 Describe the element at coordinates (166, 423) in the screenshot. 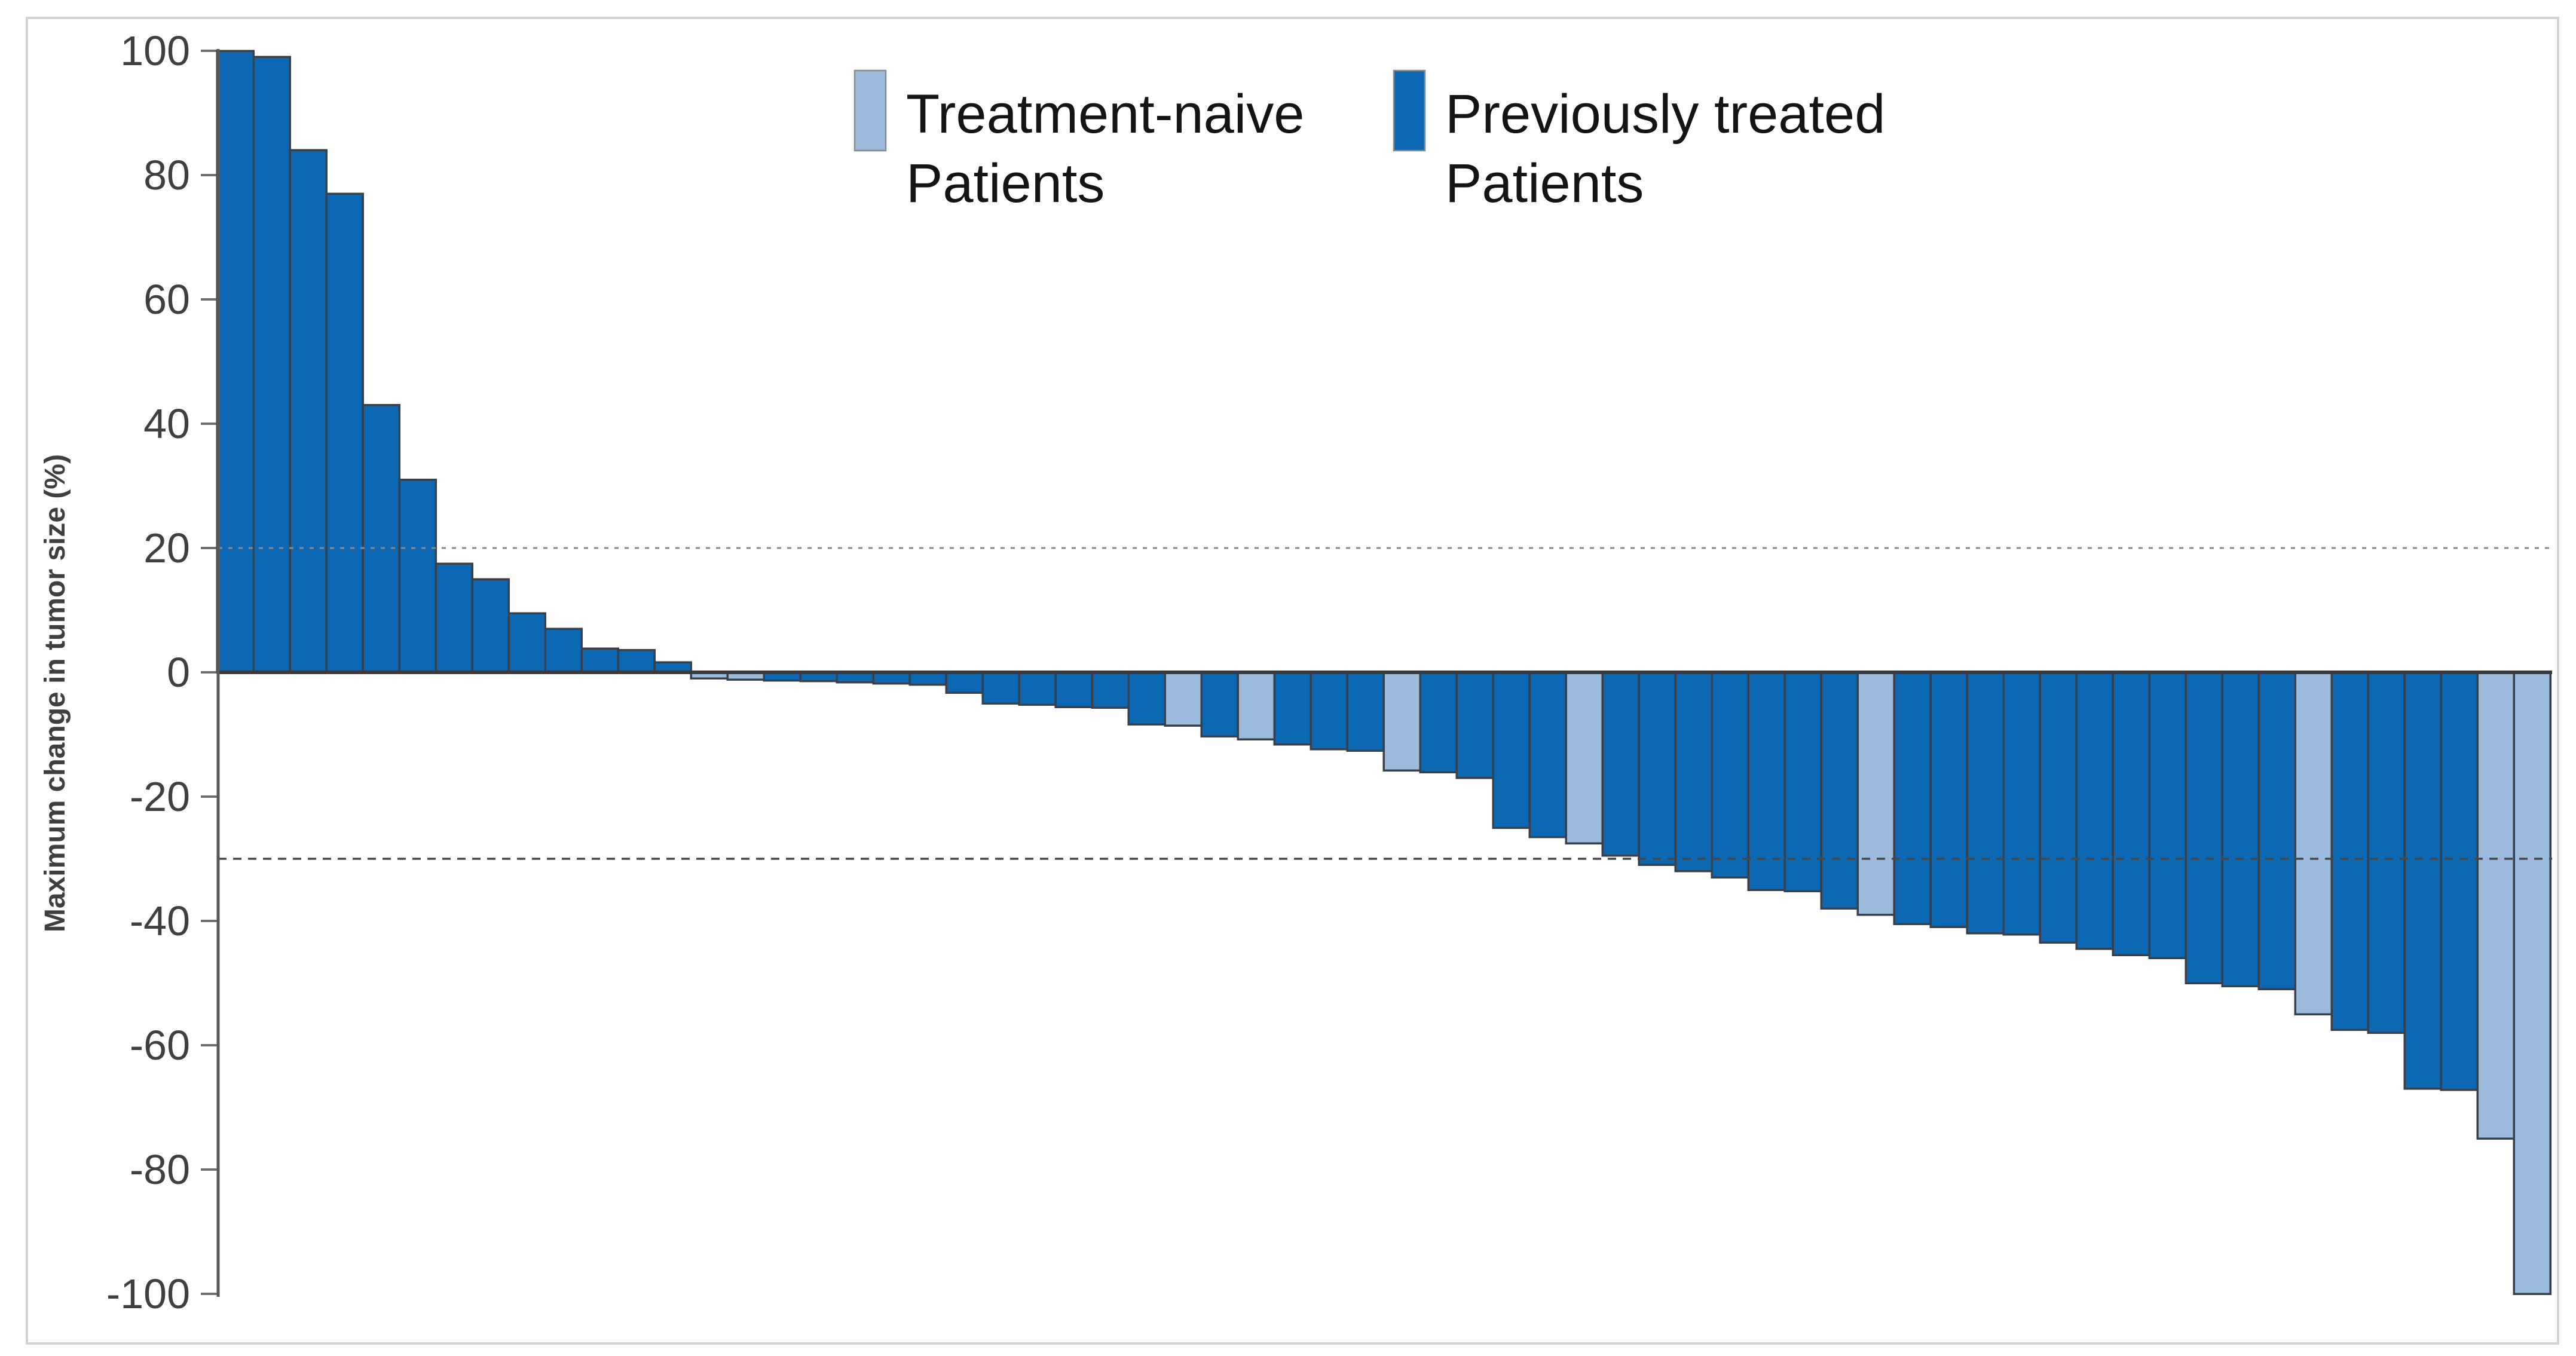

I see `y-tick-label: 40` at that location.